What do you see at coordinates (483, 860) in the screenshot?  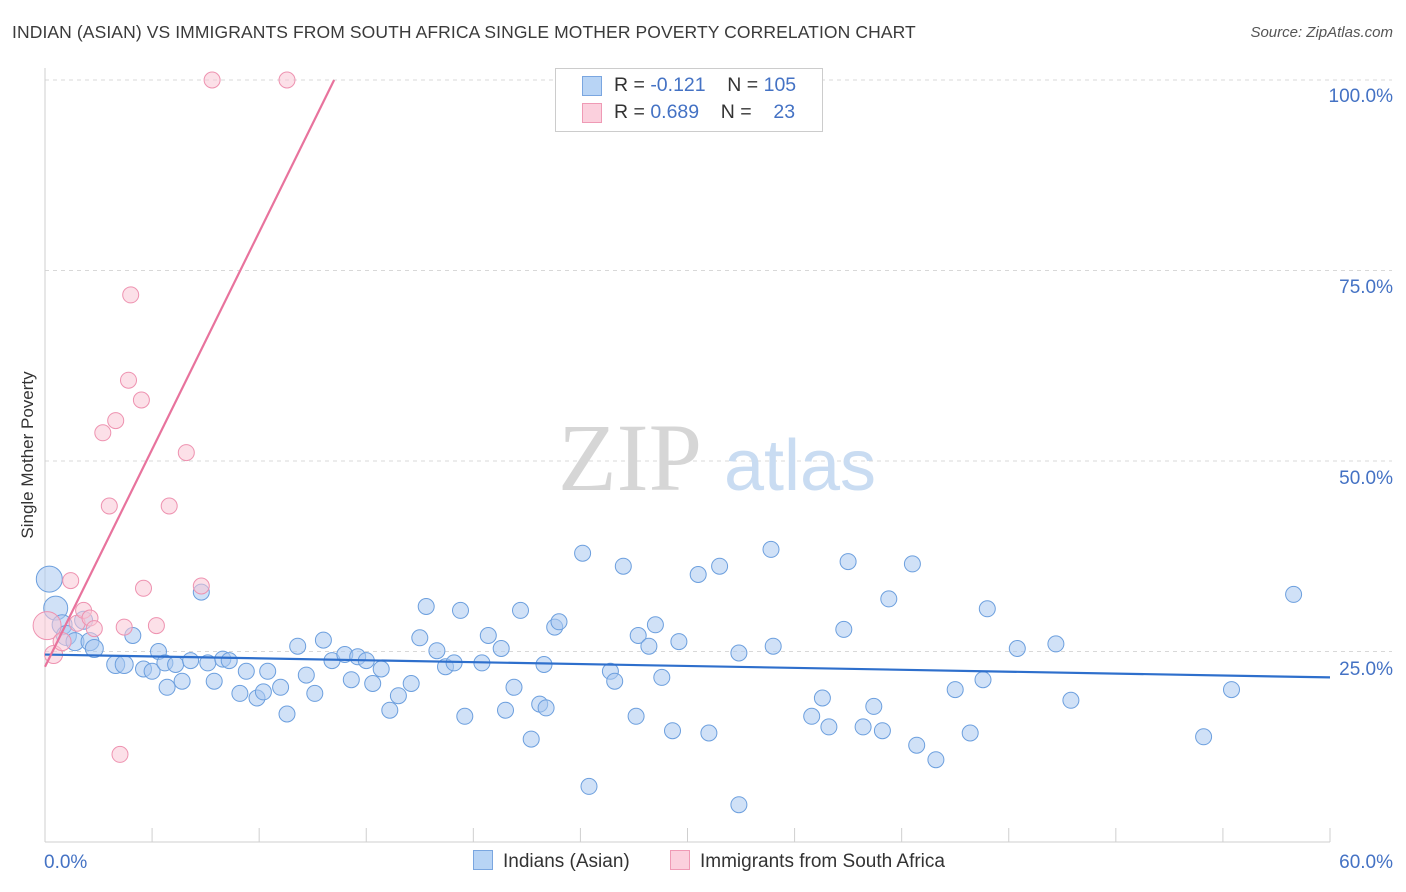 I see `bottom-legend-swatch-blue` at bounding box center [483, 860].